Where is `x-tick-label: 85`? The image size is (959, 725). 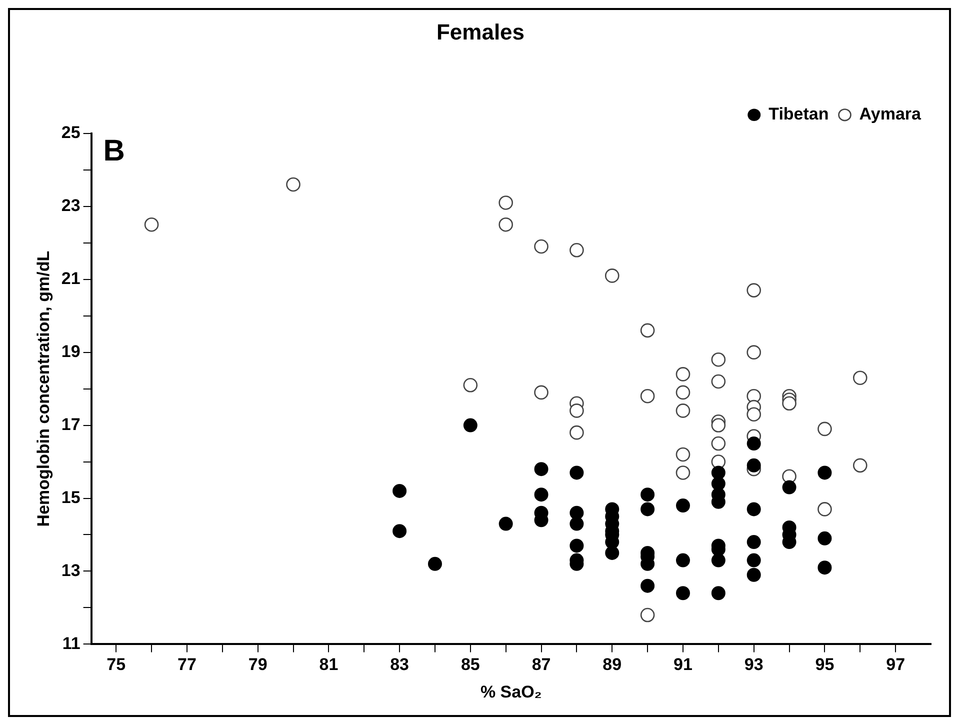 x-tick-label: 85 is located at coordinates (470, 664).